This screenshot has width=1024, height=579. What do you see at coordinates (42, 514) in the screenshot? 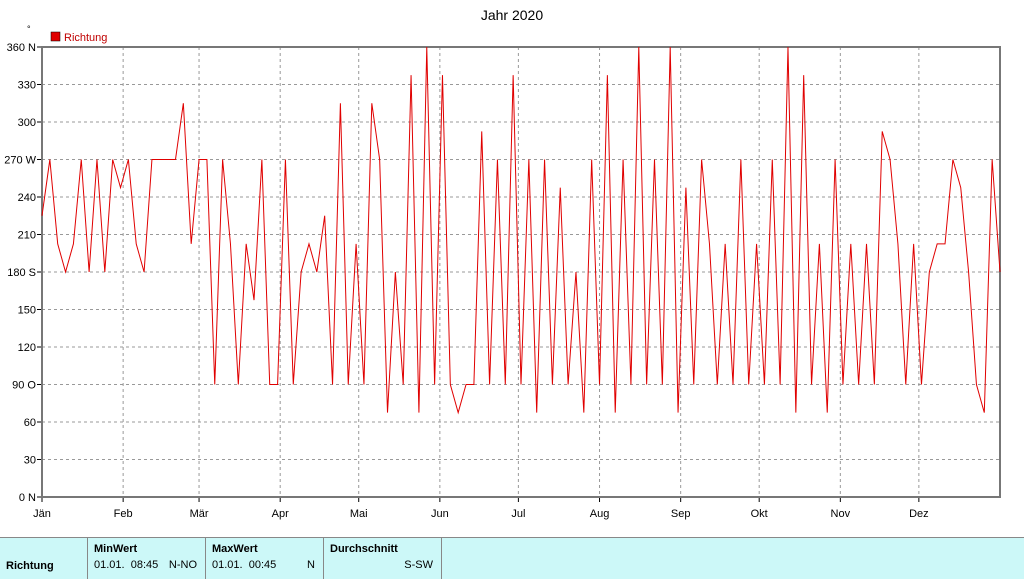
I see `x-tick-label: Jän` at bounding box center [42, 514].